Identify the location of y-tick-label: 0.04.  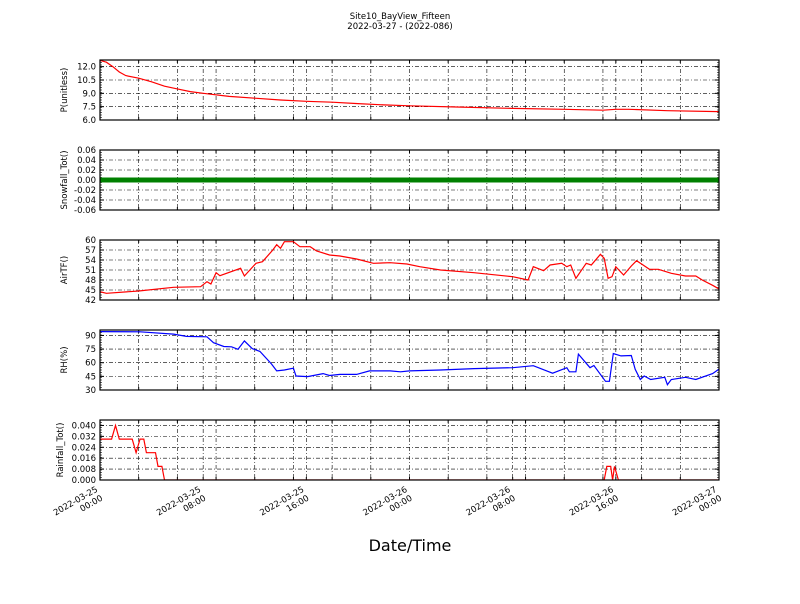
(86, 161).